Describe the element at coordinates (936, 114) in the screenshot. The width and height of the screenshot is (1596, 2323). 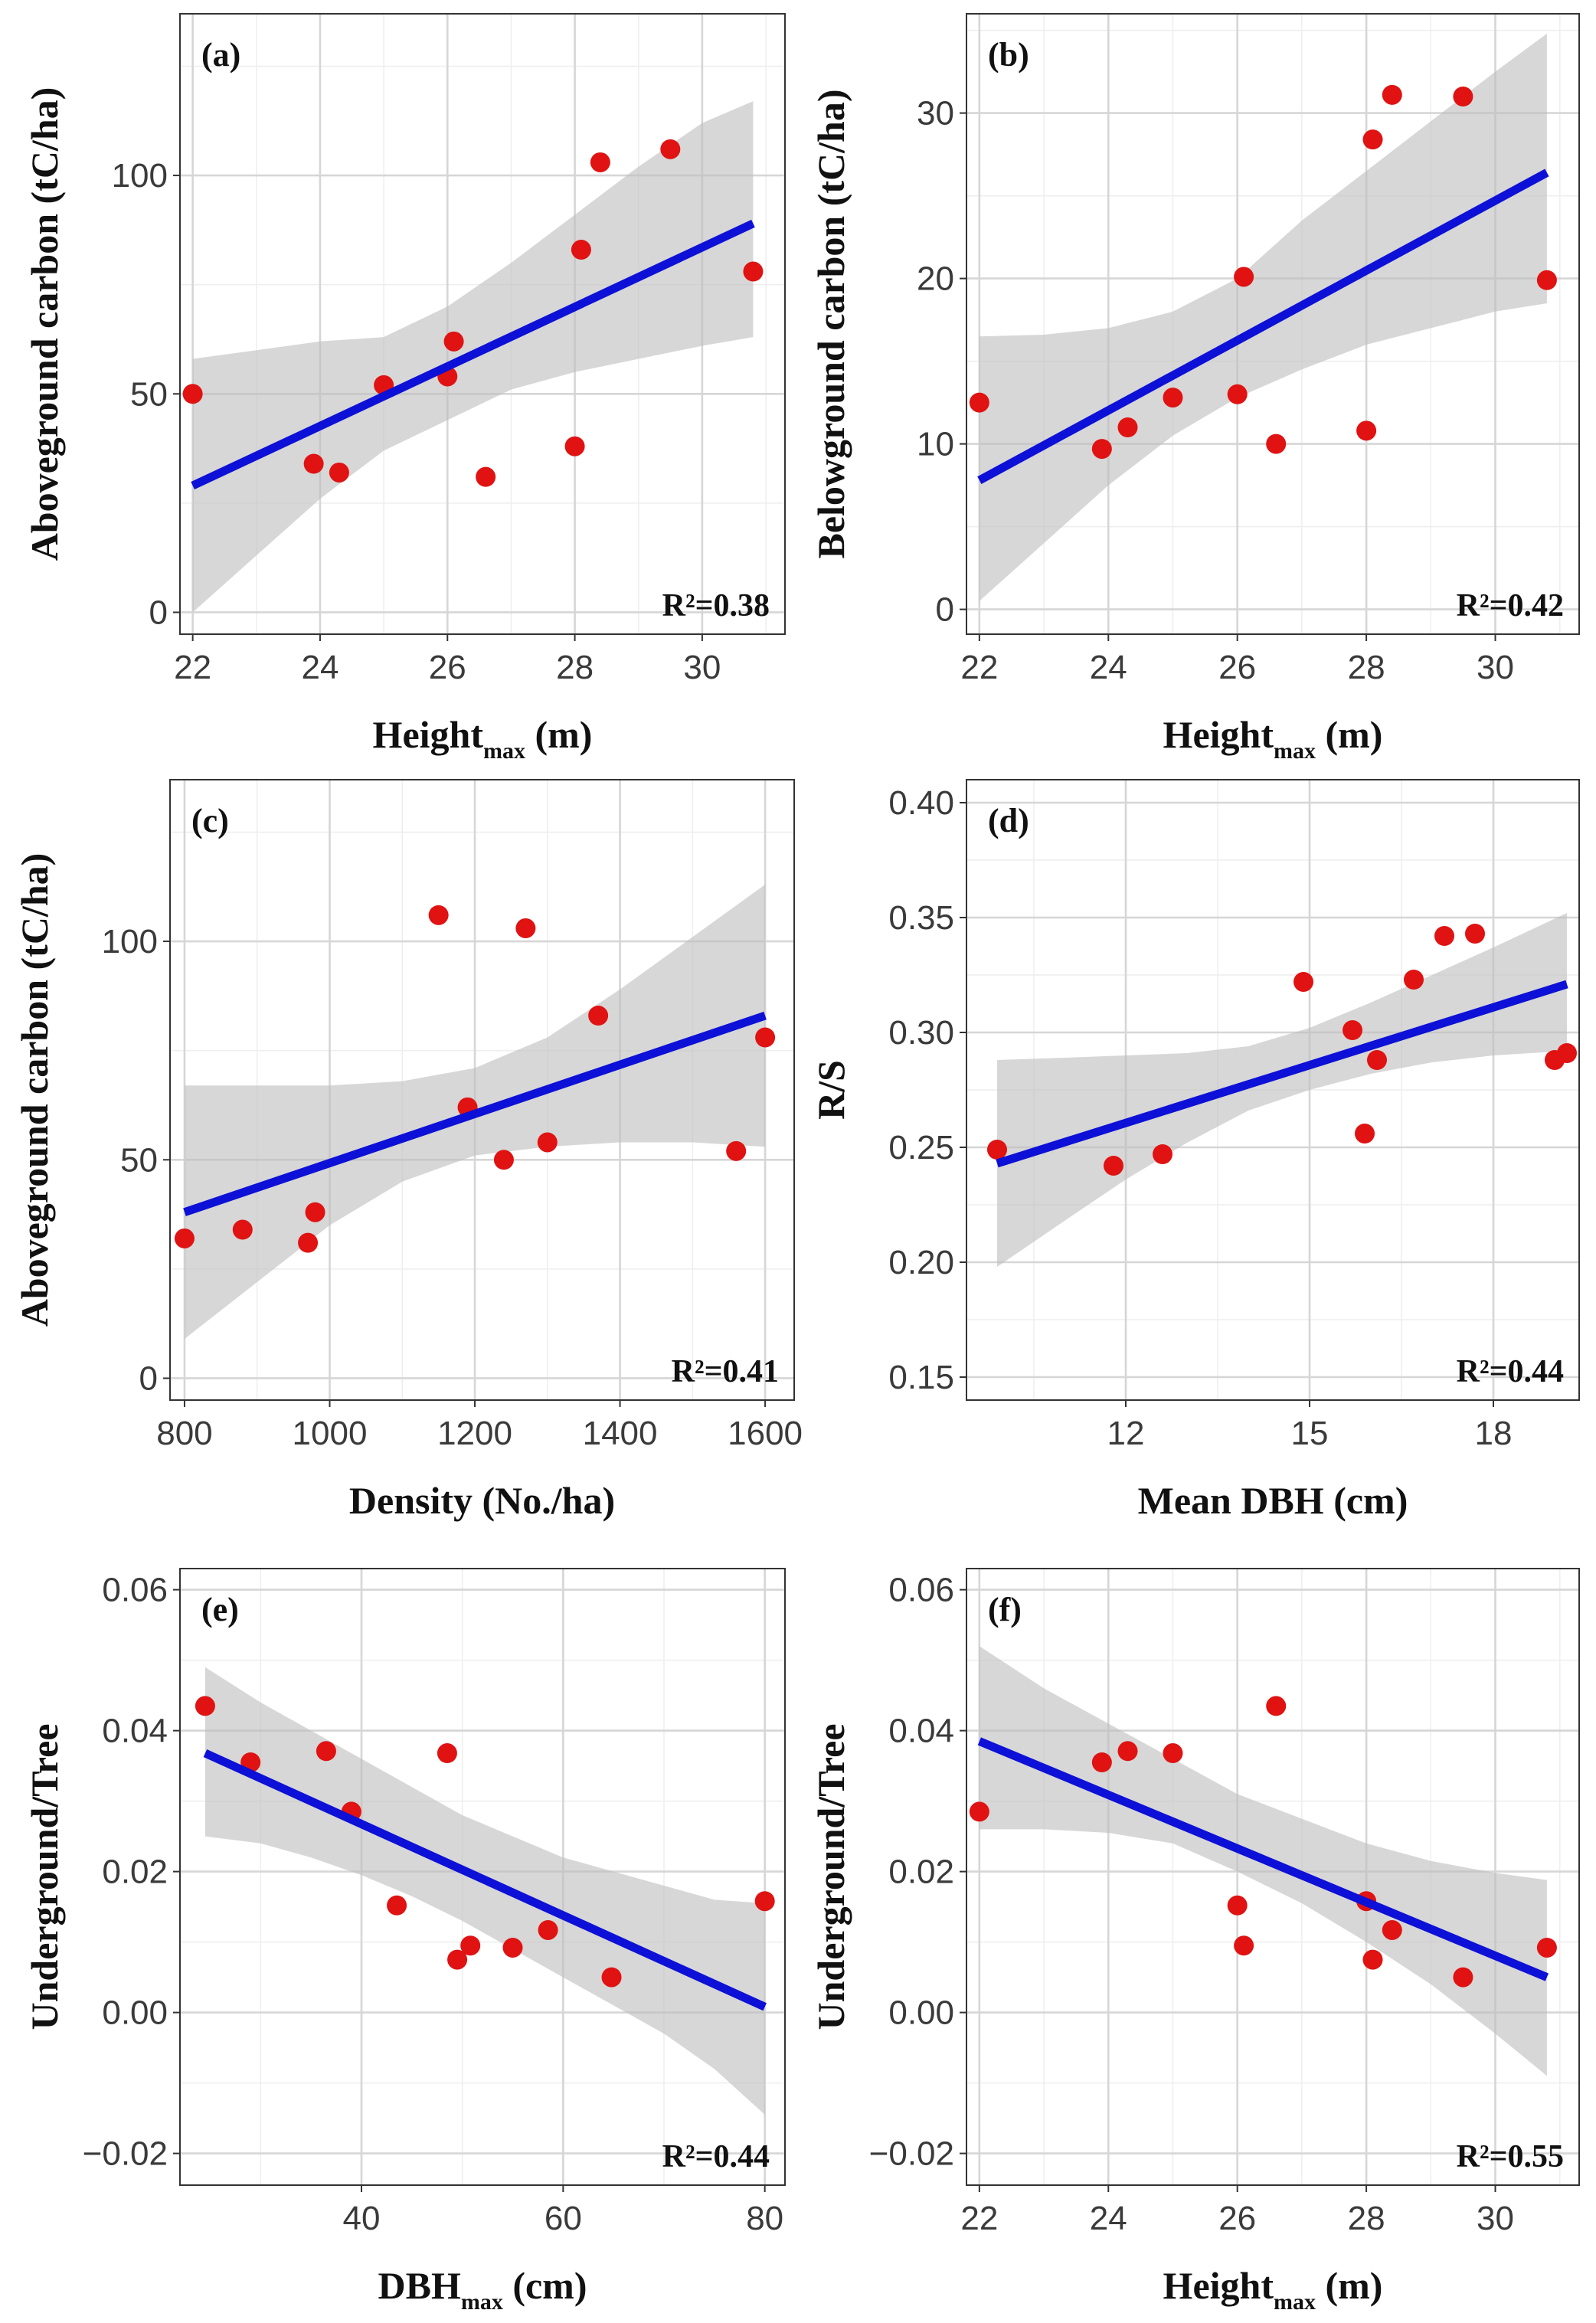
I see `y-tick-label: 30` at that location.